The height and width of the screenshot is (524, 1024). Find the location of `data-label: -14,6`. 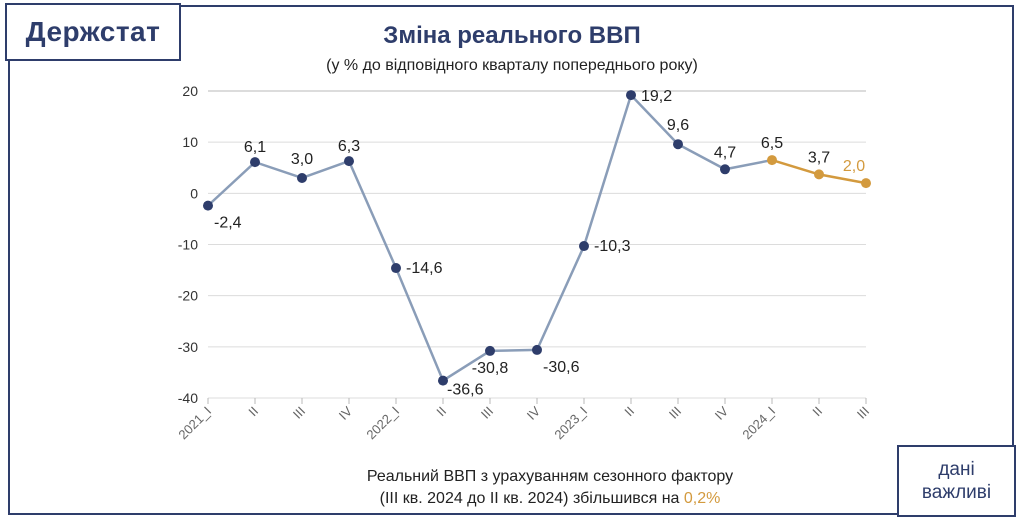

data-label: -14,6 is located at coordinates (424, 268).